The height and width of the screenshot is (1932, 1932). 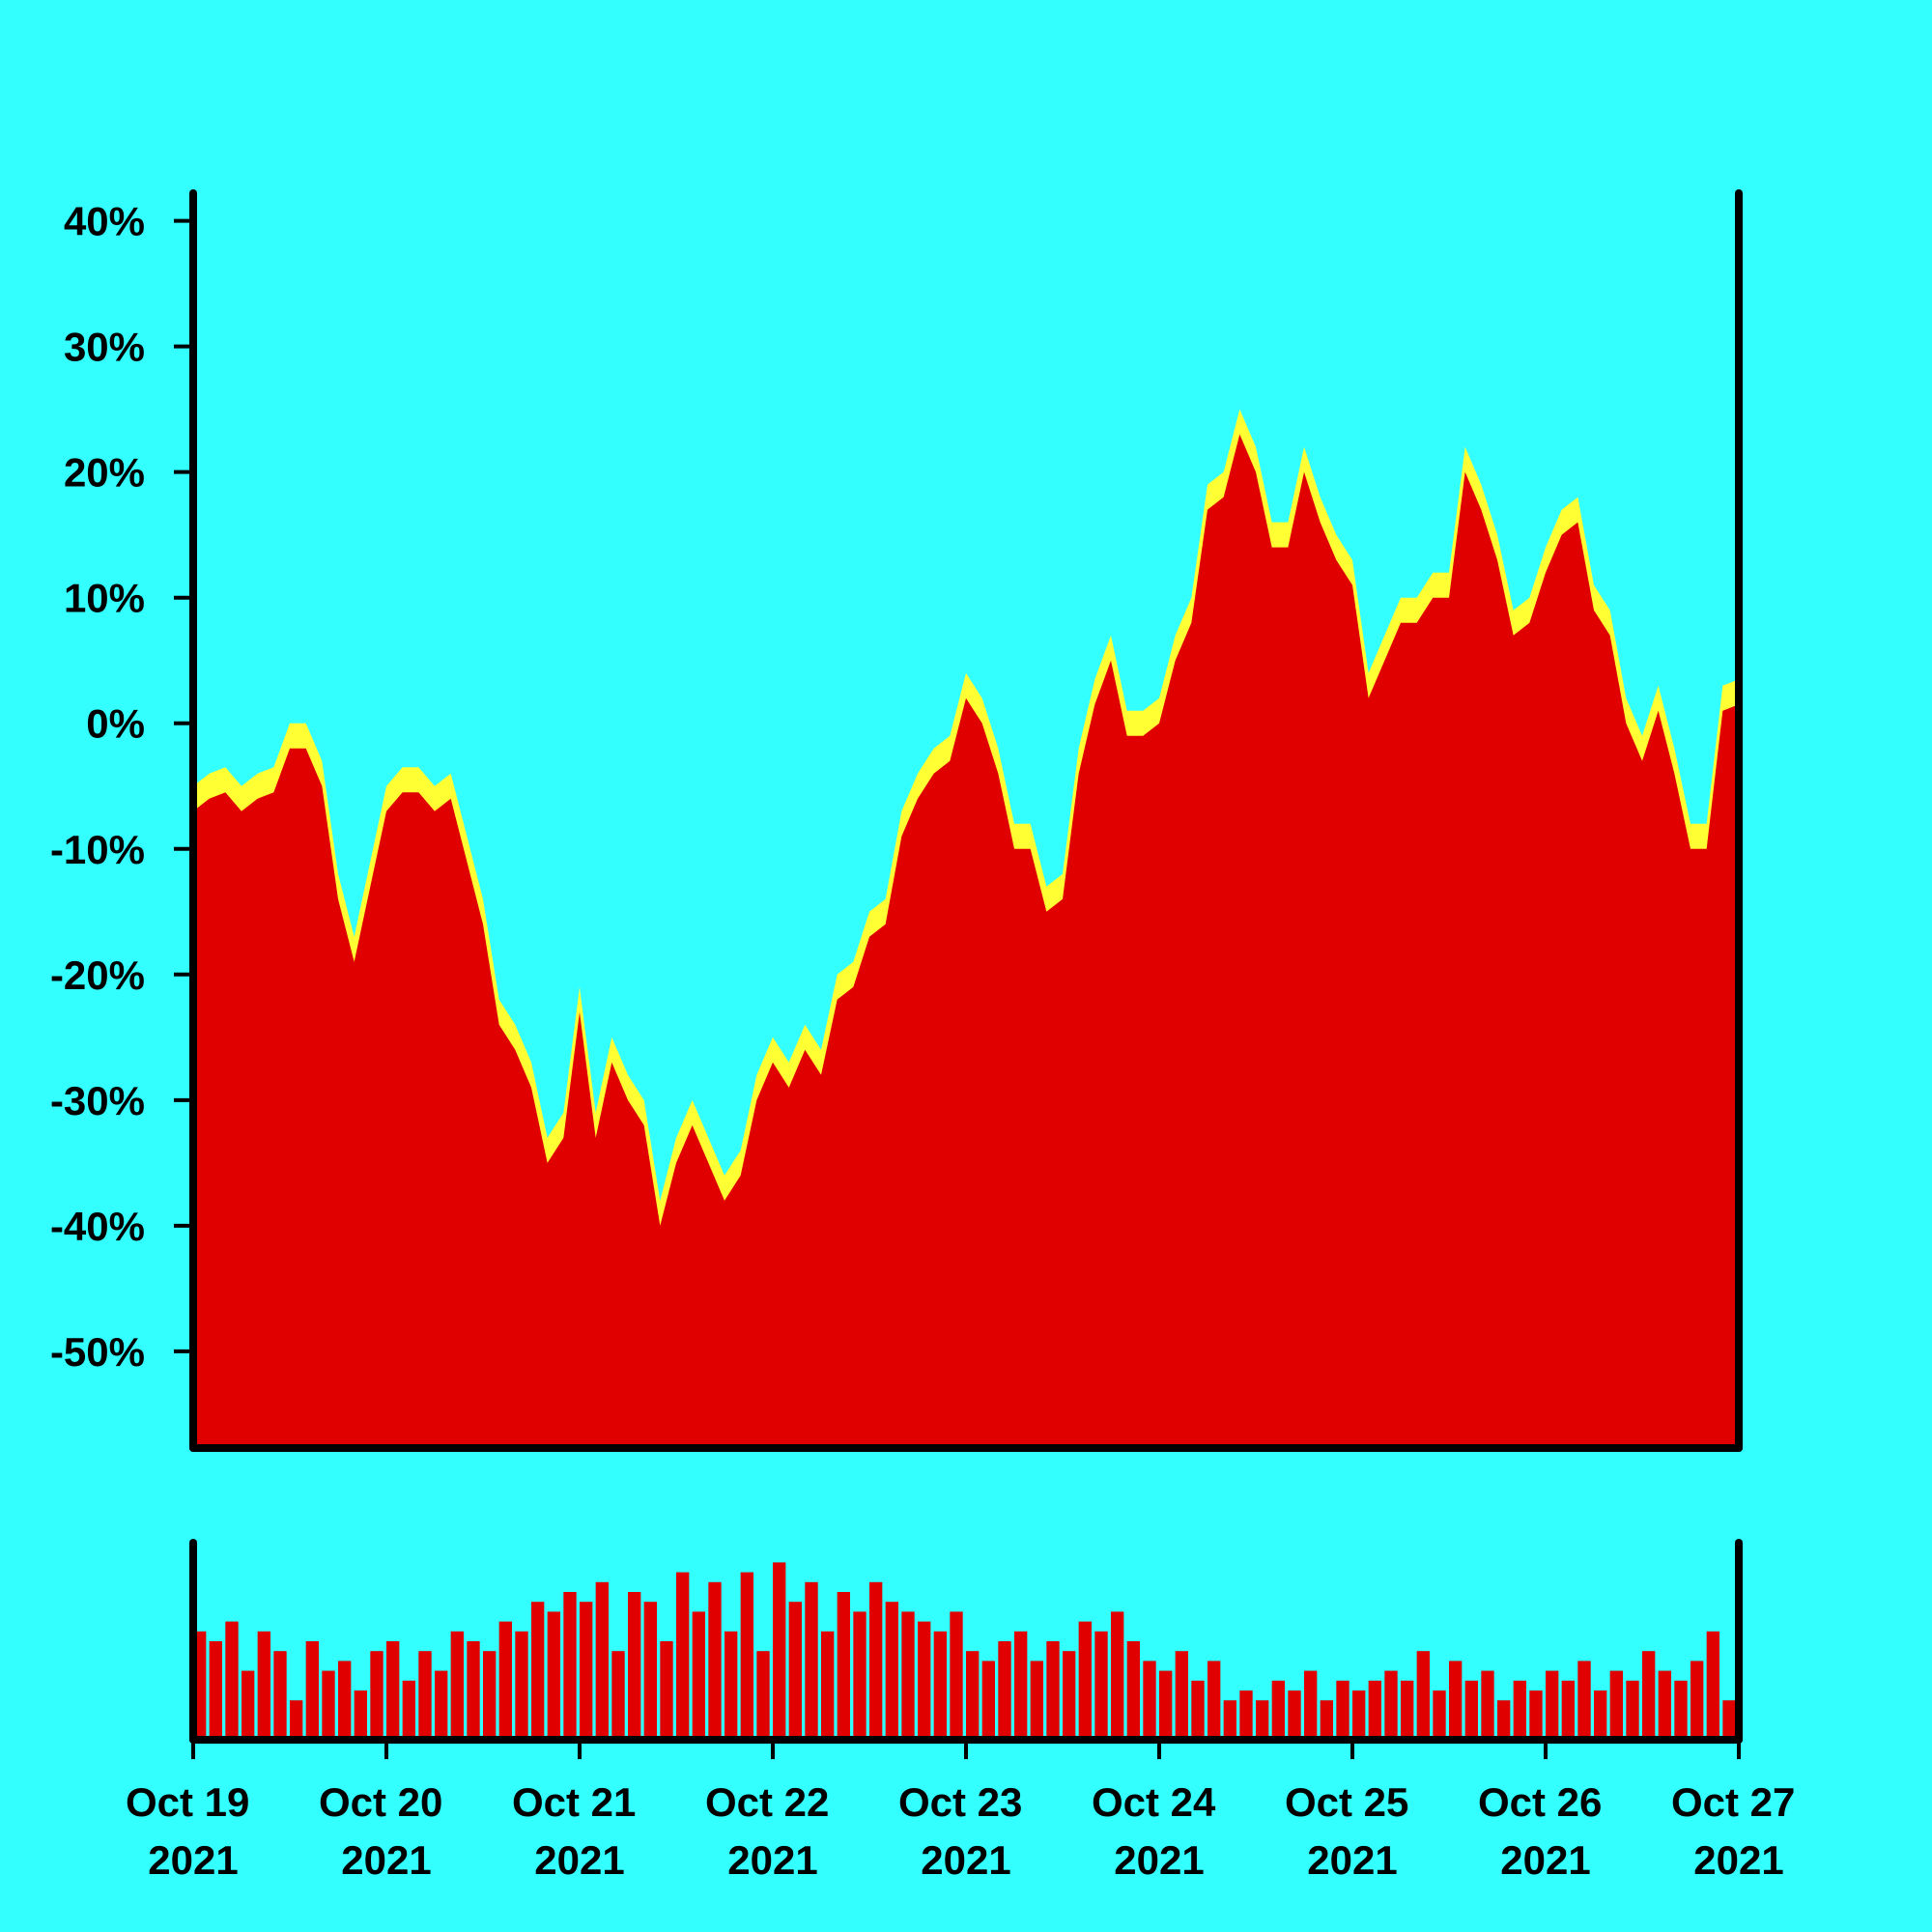 What do you see at coordinates (193, 1831) in the screenshot?
I see `x-tick-label: Oct 19 2021` at bounding box center [193, 1831].